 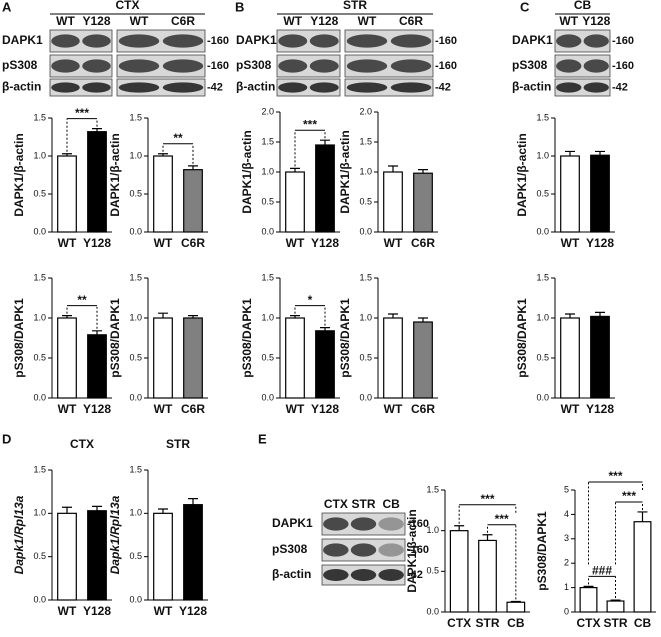 What do you see at coordinates (566, 514) in the screenshot?
I see `y-tick-label: 4` at bounding box center [566, 514].